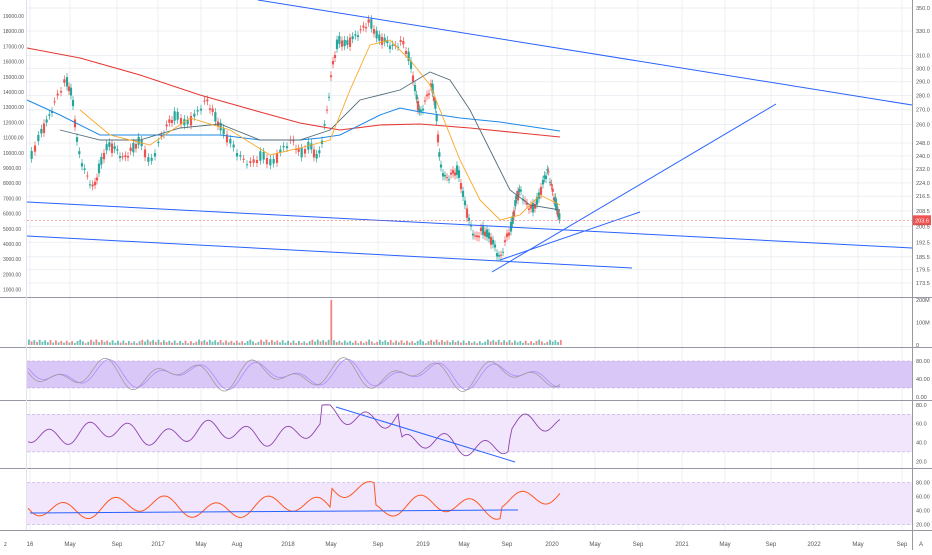  What do you see at coordinates (294, 374) in the screenshot?
I see `stochastic-pane` at bounding box center [294, 374].